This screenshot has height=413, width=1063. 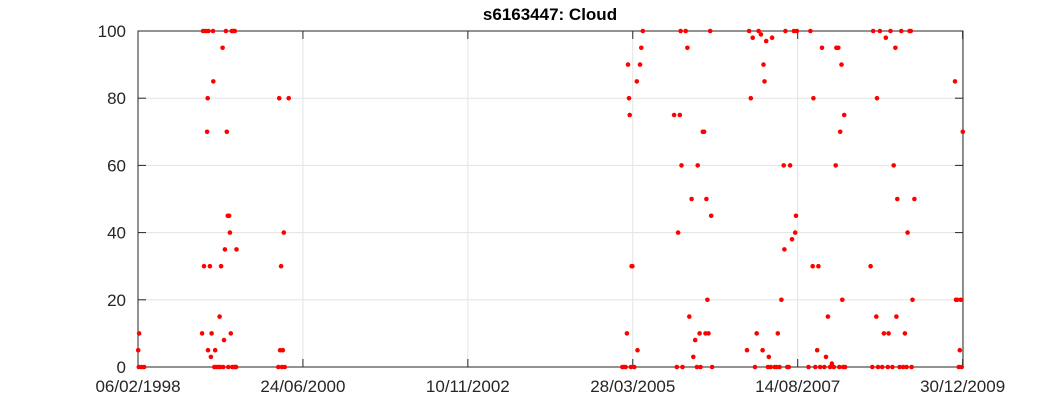 What do you see at coordinates (121, 367) in the screenshot?
I see `y-tick-label: 0` at bounding box center [121, 367].